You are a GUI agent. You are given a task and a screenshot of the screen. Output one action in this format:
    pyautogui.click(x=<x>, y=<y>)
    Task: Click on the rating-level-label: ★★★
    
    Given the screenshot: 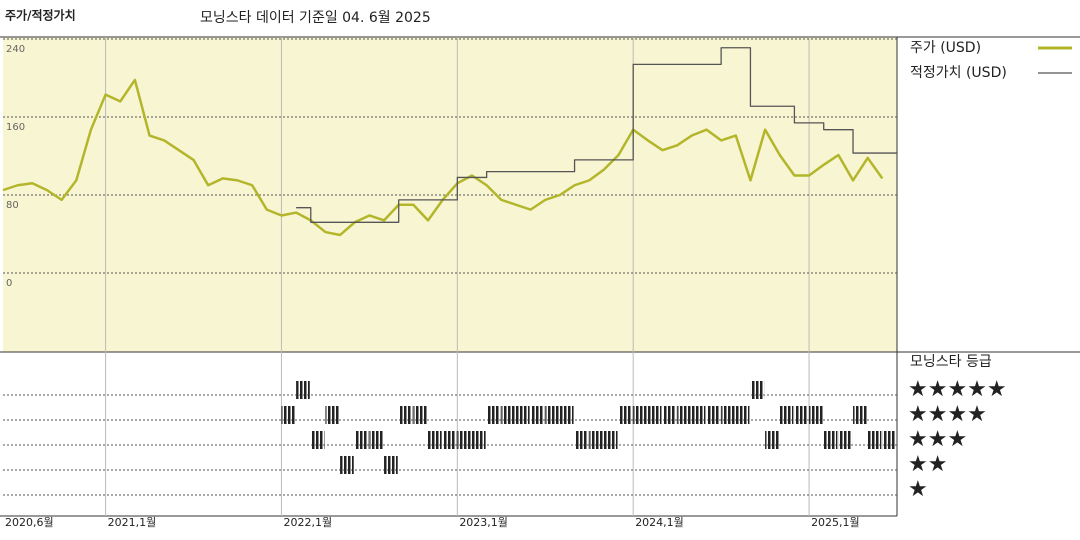 What is the action you would take?
    pyautogui.click(x=937, y=439)
    